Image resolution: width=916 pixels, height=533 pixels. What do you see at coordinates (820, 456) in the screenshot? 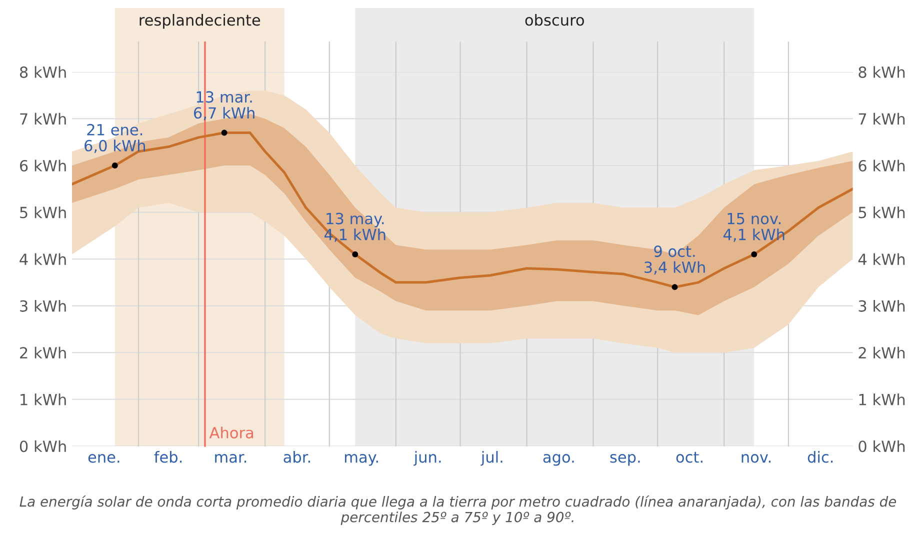
I see `x-tick-label: dic.` at bounding box center [820, 456].